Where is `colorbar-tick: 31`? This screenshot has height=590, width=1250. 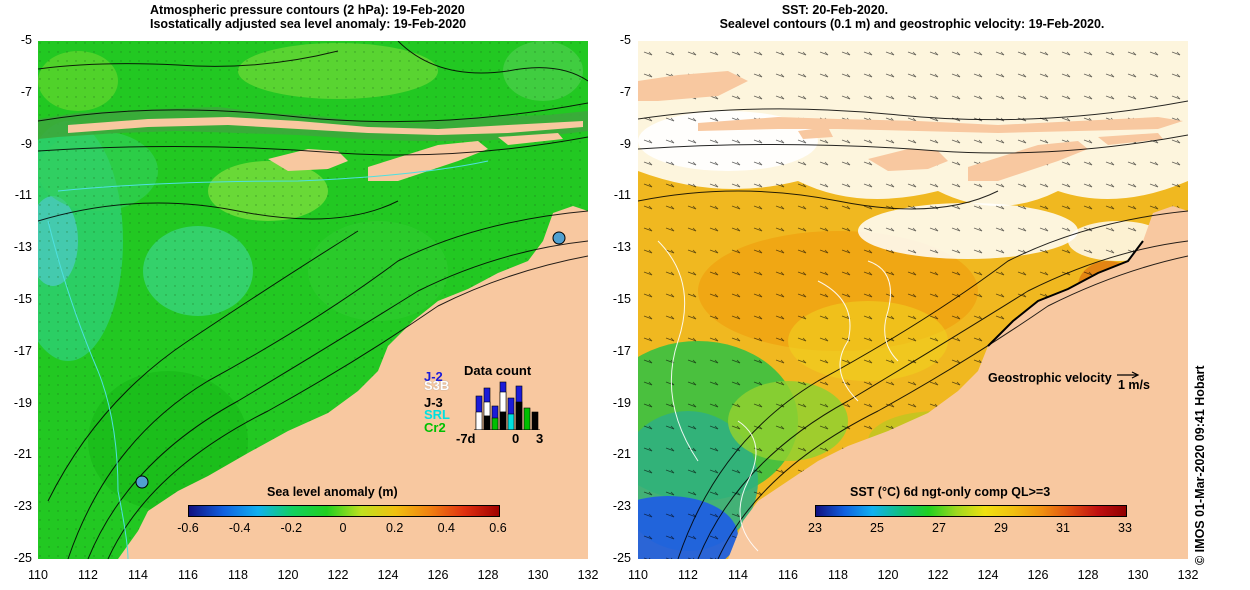
colorbar-tick: 31 is located at coordinates (1063, 528).